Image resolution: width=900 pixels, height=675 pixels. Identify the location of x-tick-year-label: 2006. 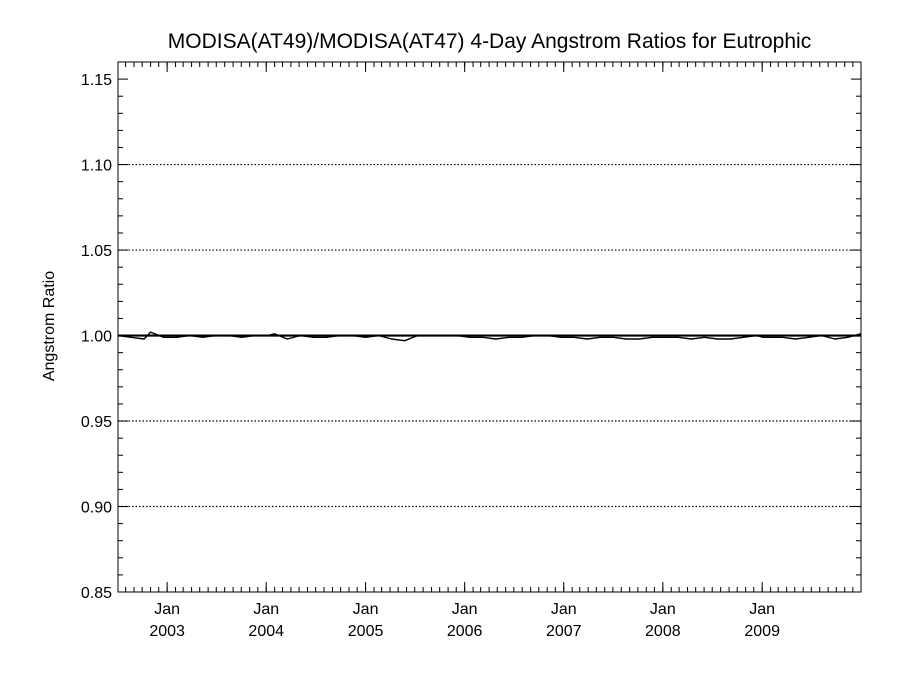
(465, 631).